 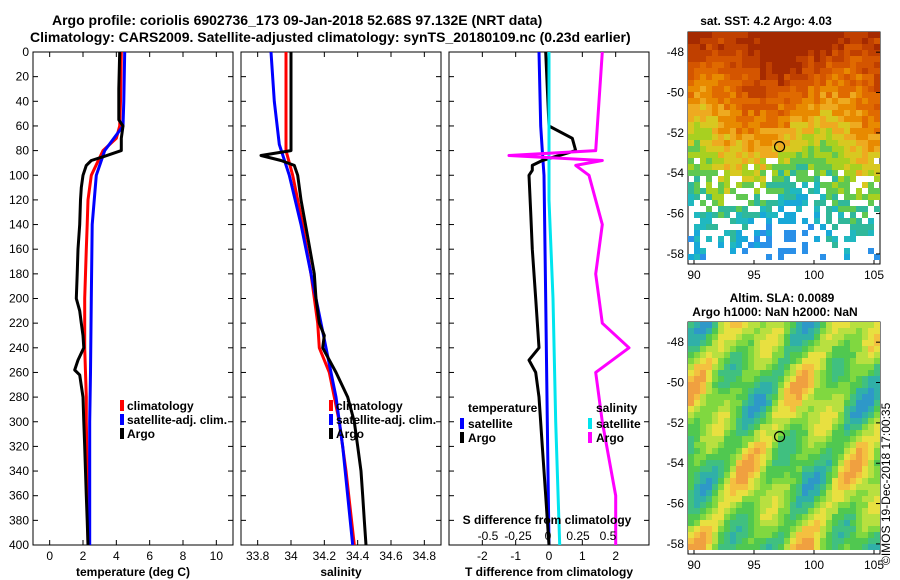 I want to click on ytick-label: -54, so click(x=676, y=463).